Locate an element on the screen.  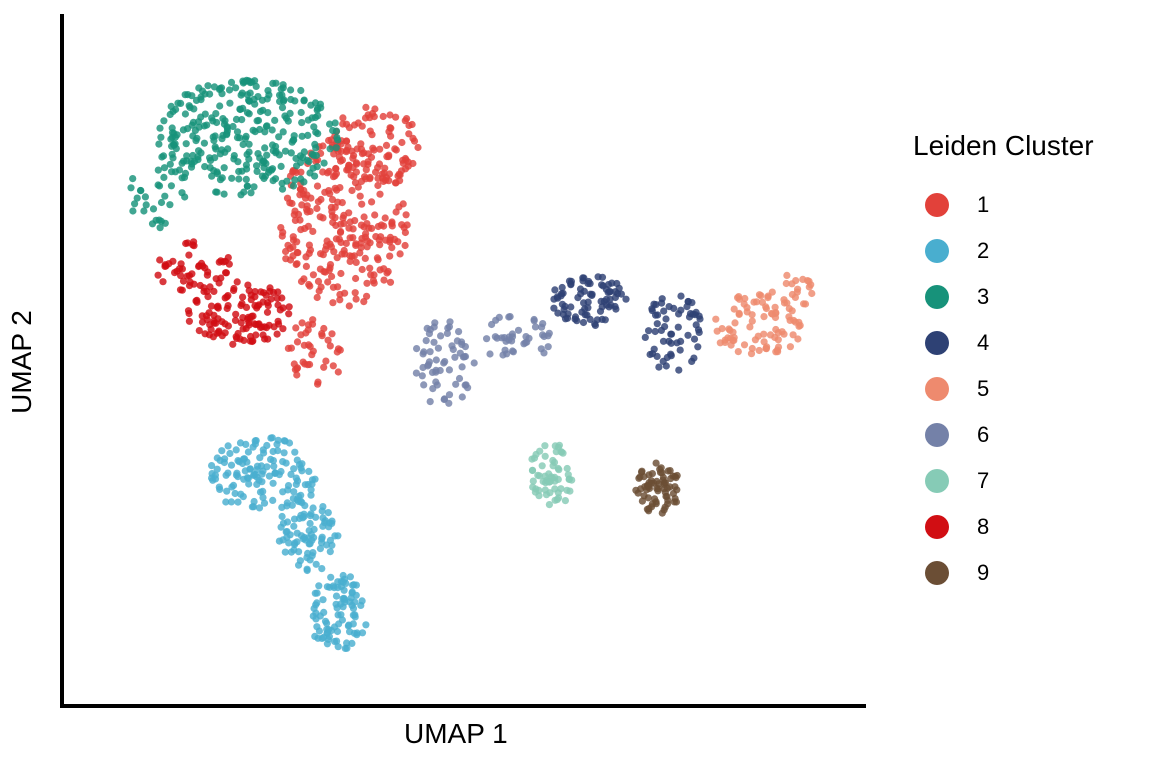
legend-rows: 1 2 3 4 5 6 7 8 9 is located at coordinates (1003, 389).